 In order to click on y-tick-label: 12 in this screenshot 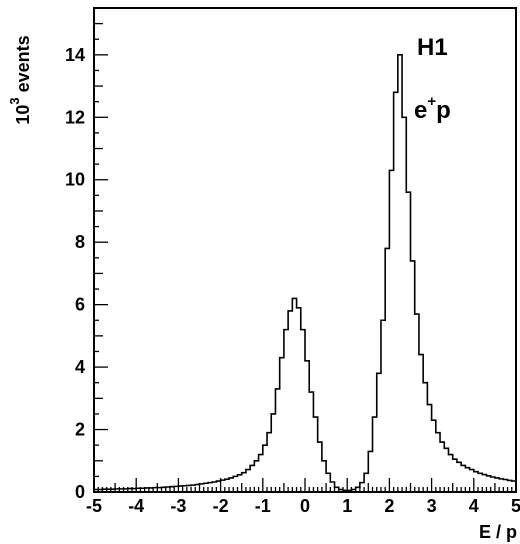, I will do `click(75, 117)`.